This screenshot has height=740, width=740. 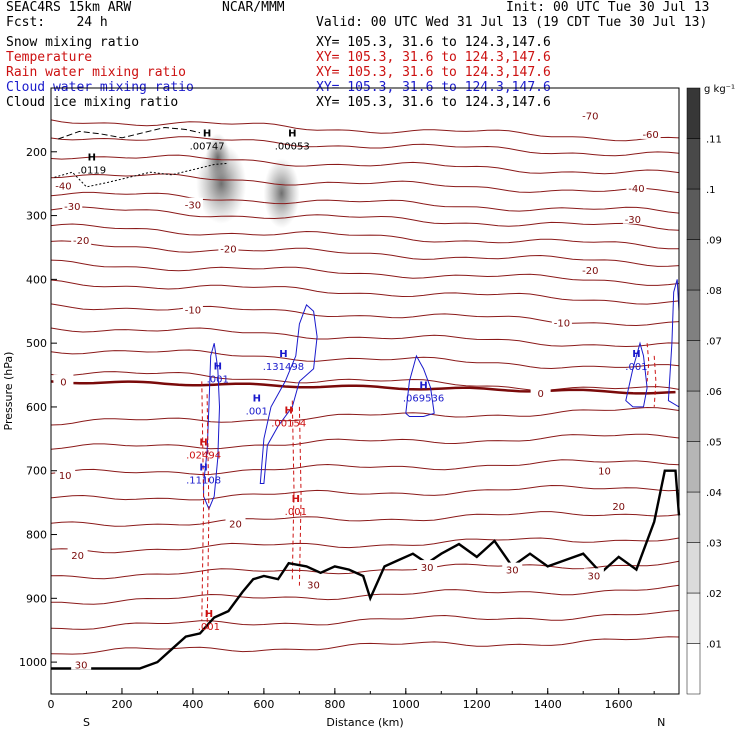 I want to click on field-name-snow: Snow mixing ratio, so click(x=73, y=42).